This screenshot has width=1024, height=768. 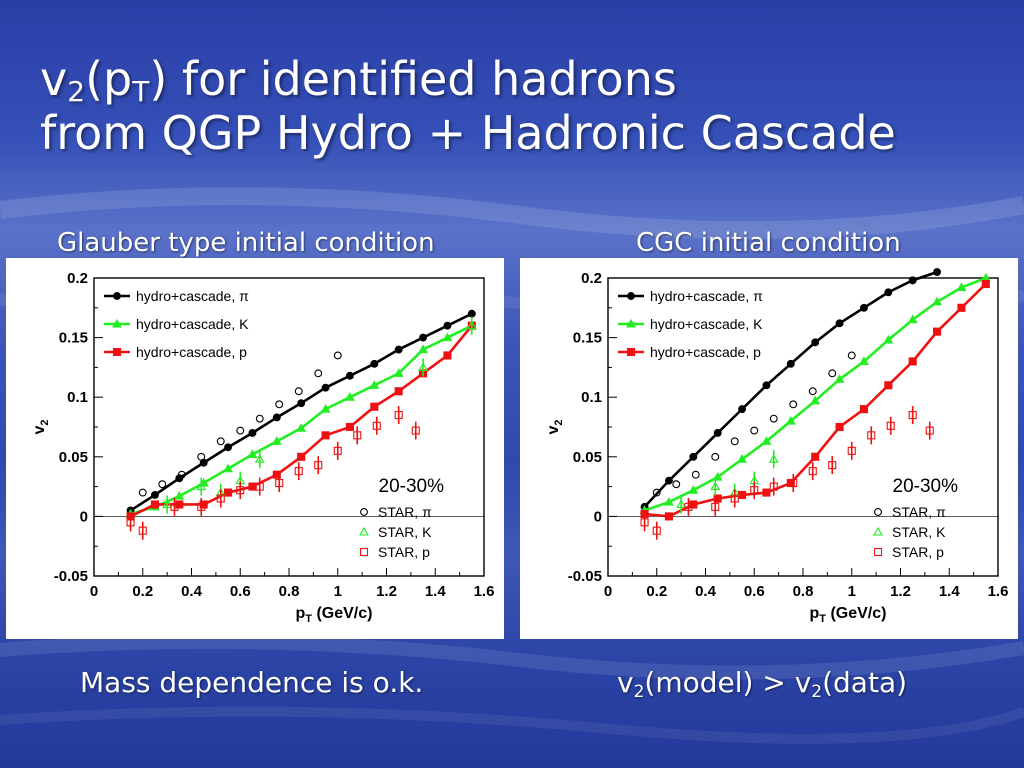 I want to click on x-tick-label: 0, so click(x=94, y=591).